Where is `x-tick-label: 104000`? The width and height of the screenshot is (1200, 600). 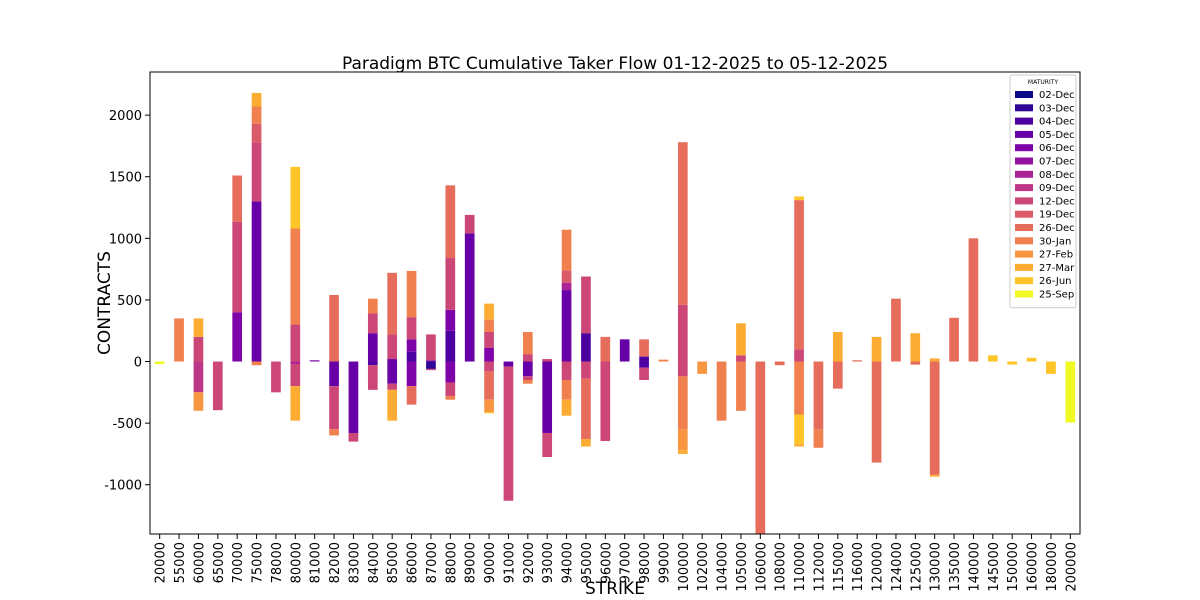 x-tick-label: 104000 is located at coordinates (723, 567).